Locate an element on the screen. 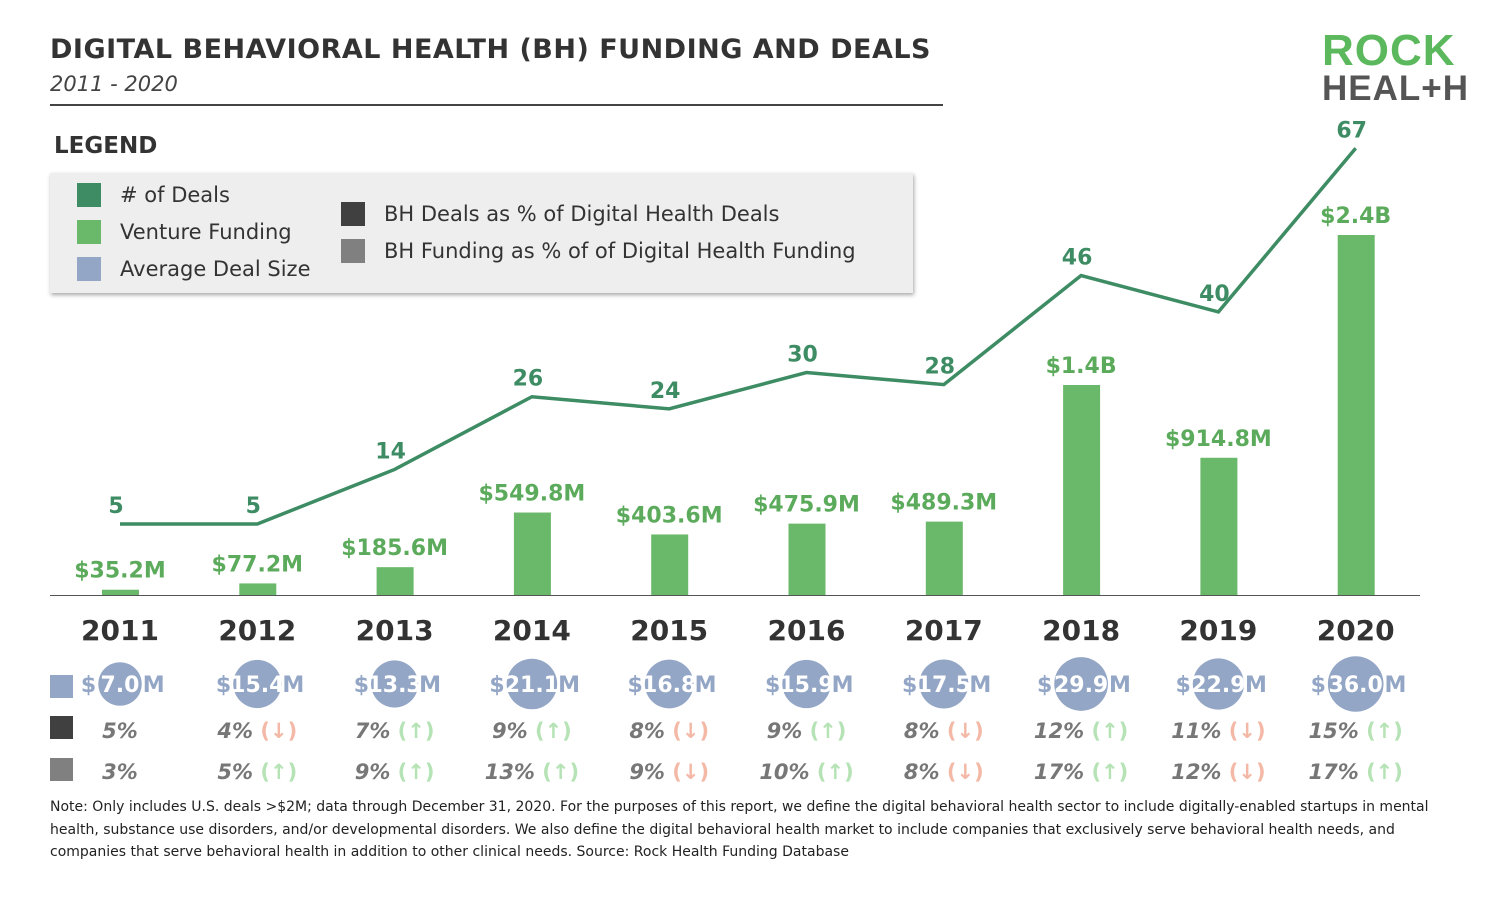  pct-value: 3% is located at coordinates (120, 772).